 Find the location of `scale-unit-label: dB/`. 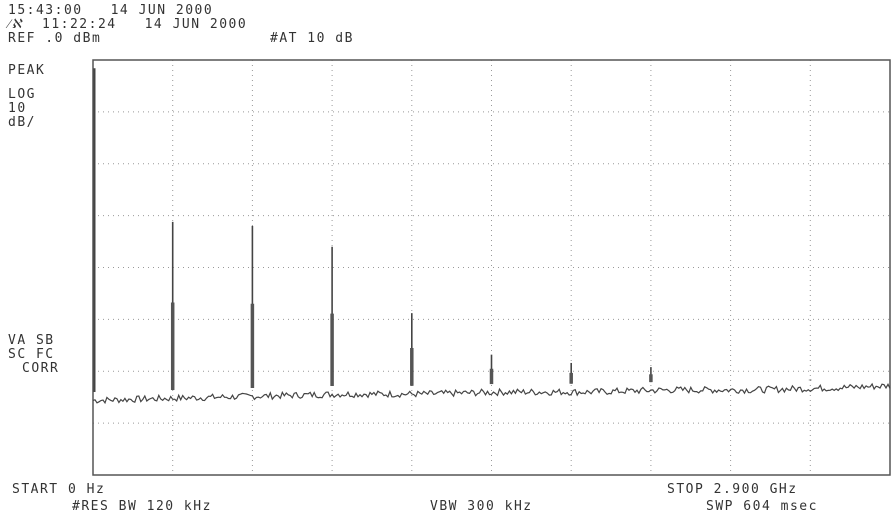

scale-unit-label: dB/ is located at coordinates (22, 122).